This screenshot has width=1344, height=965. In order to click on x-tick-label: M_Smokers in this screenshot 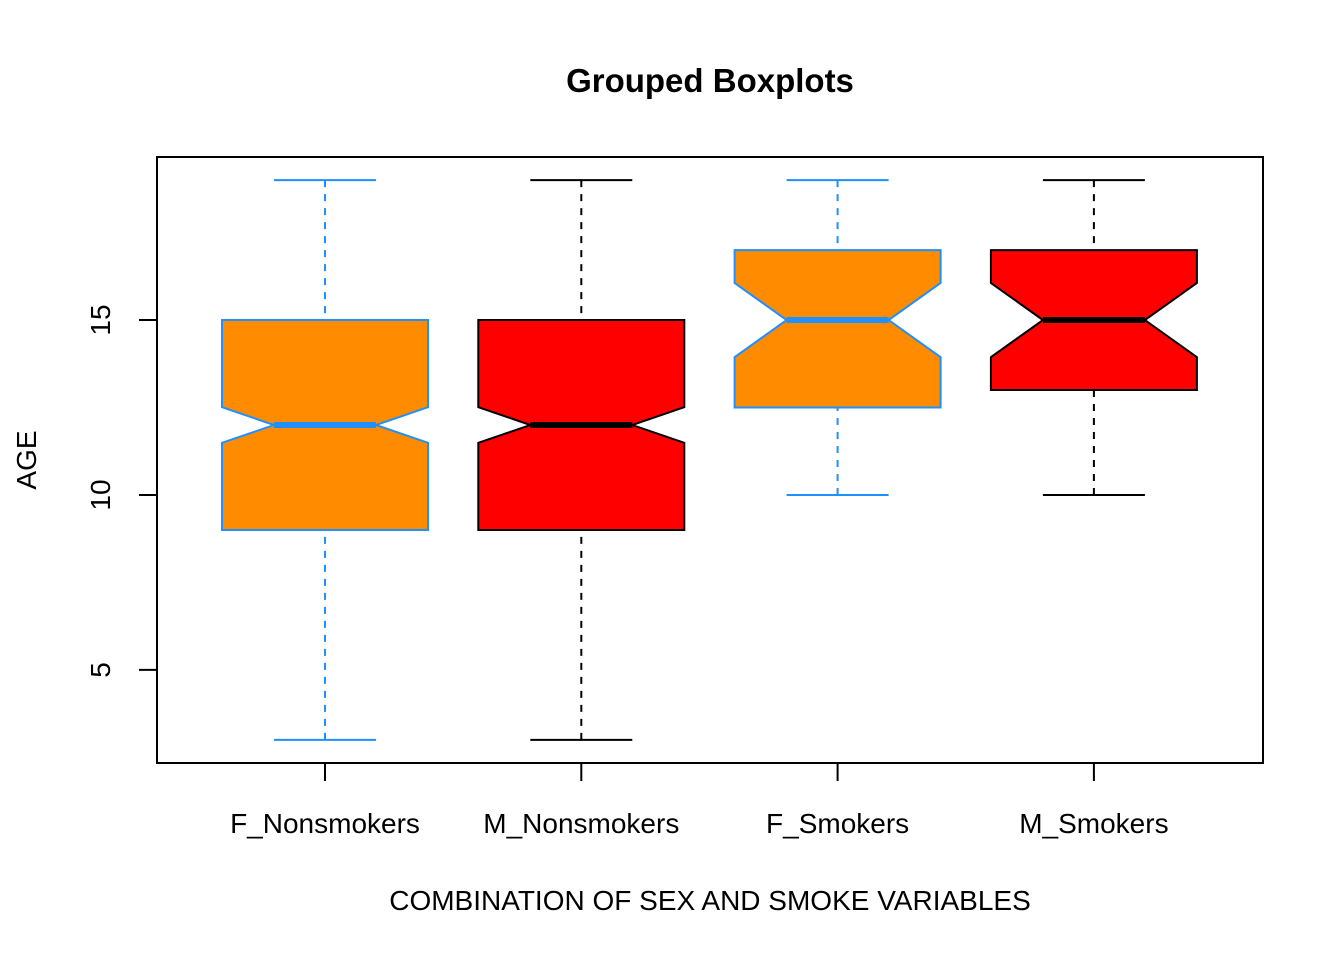, I will do `click(1093, 823)`.